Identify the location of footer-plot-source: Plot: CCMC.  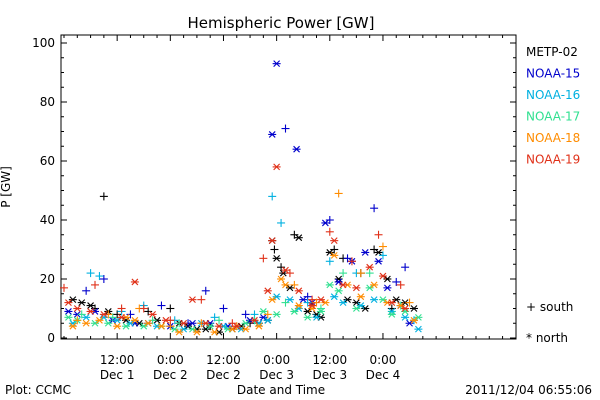
(38, 390).